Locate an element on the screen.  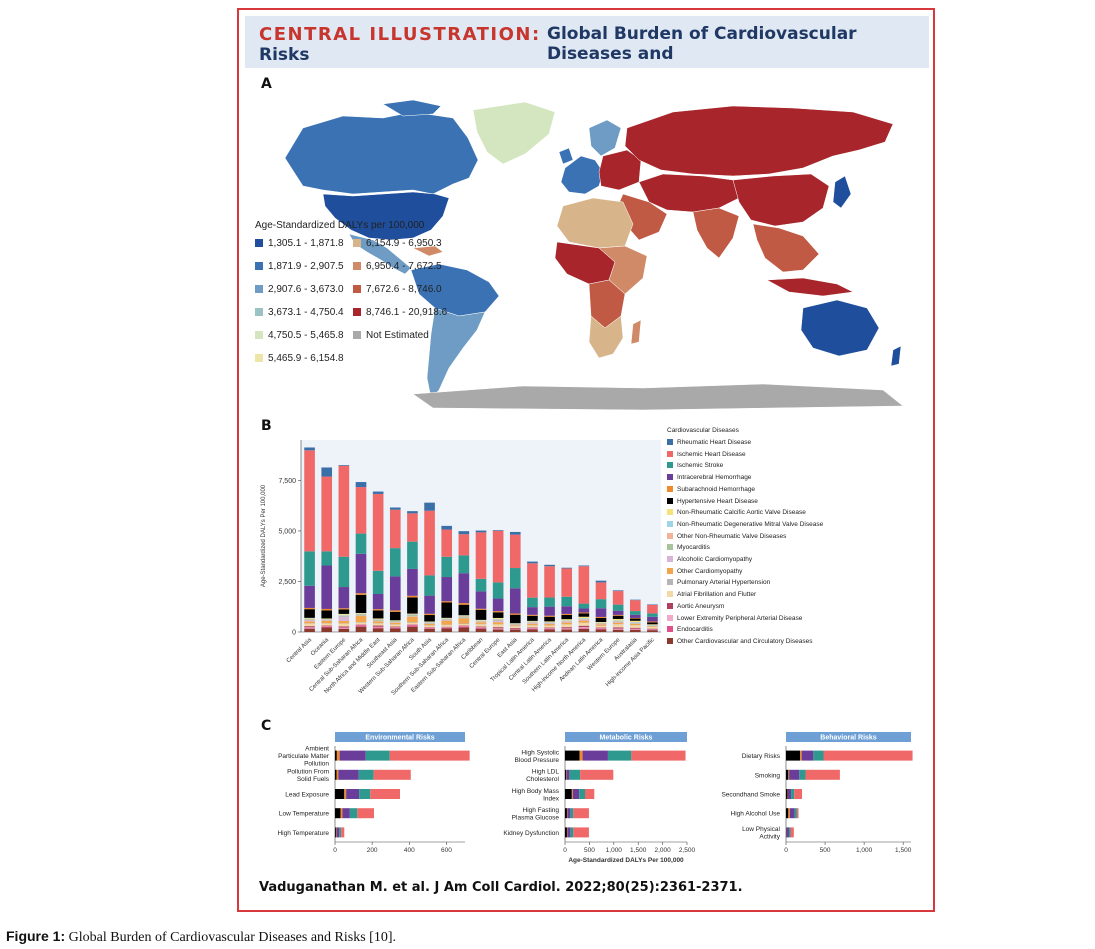
map-usa is located at coordinates (386, 216).